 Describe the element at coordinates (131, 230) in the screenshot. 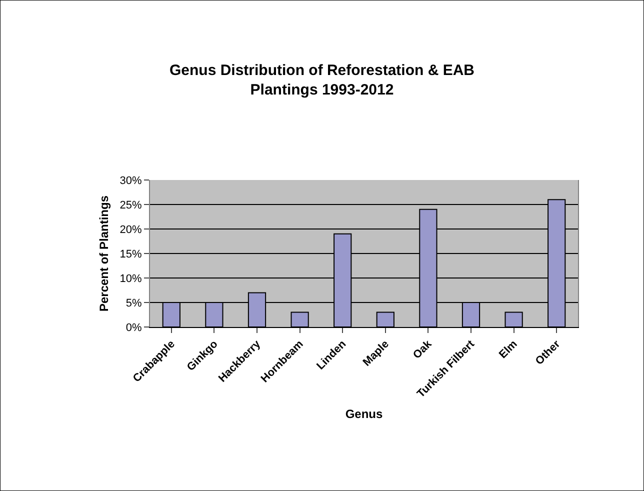

I see `y-tick-label: 20%` at that location.